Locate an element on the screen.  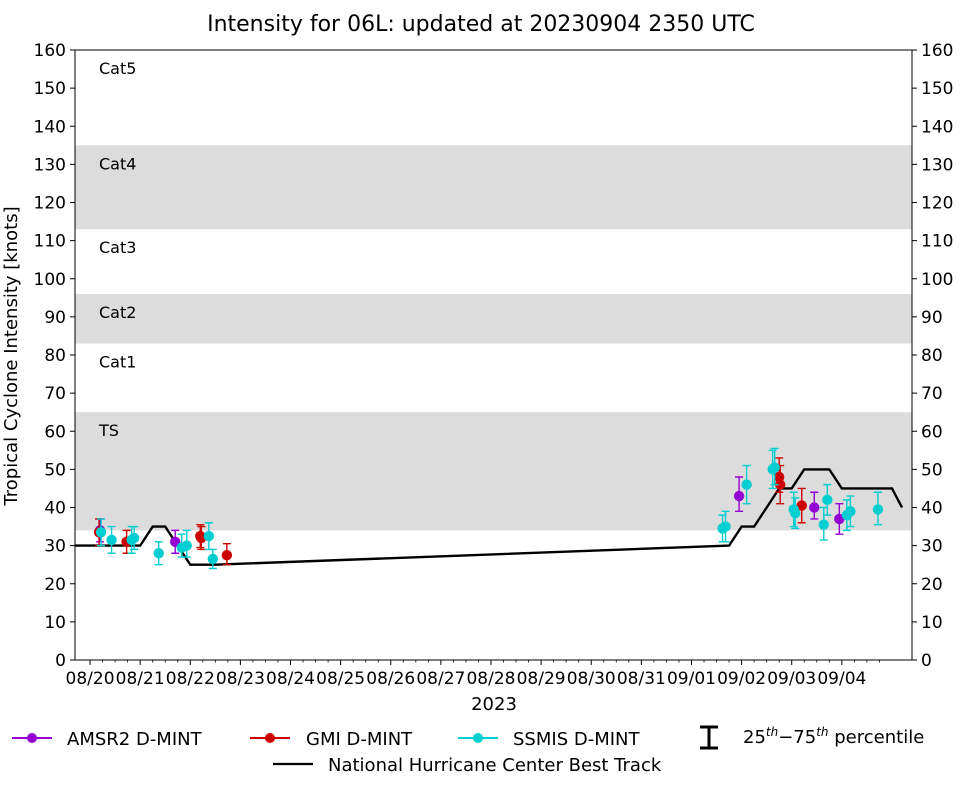
y-tick-label-left: 40 is located at coordinates (55, 509).